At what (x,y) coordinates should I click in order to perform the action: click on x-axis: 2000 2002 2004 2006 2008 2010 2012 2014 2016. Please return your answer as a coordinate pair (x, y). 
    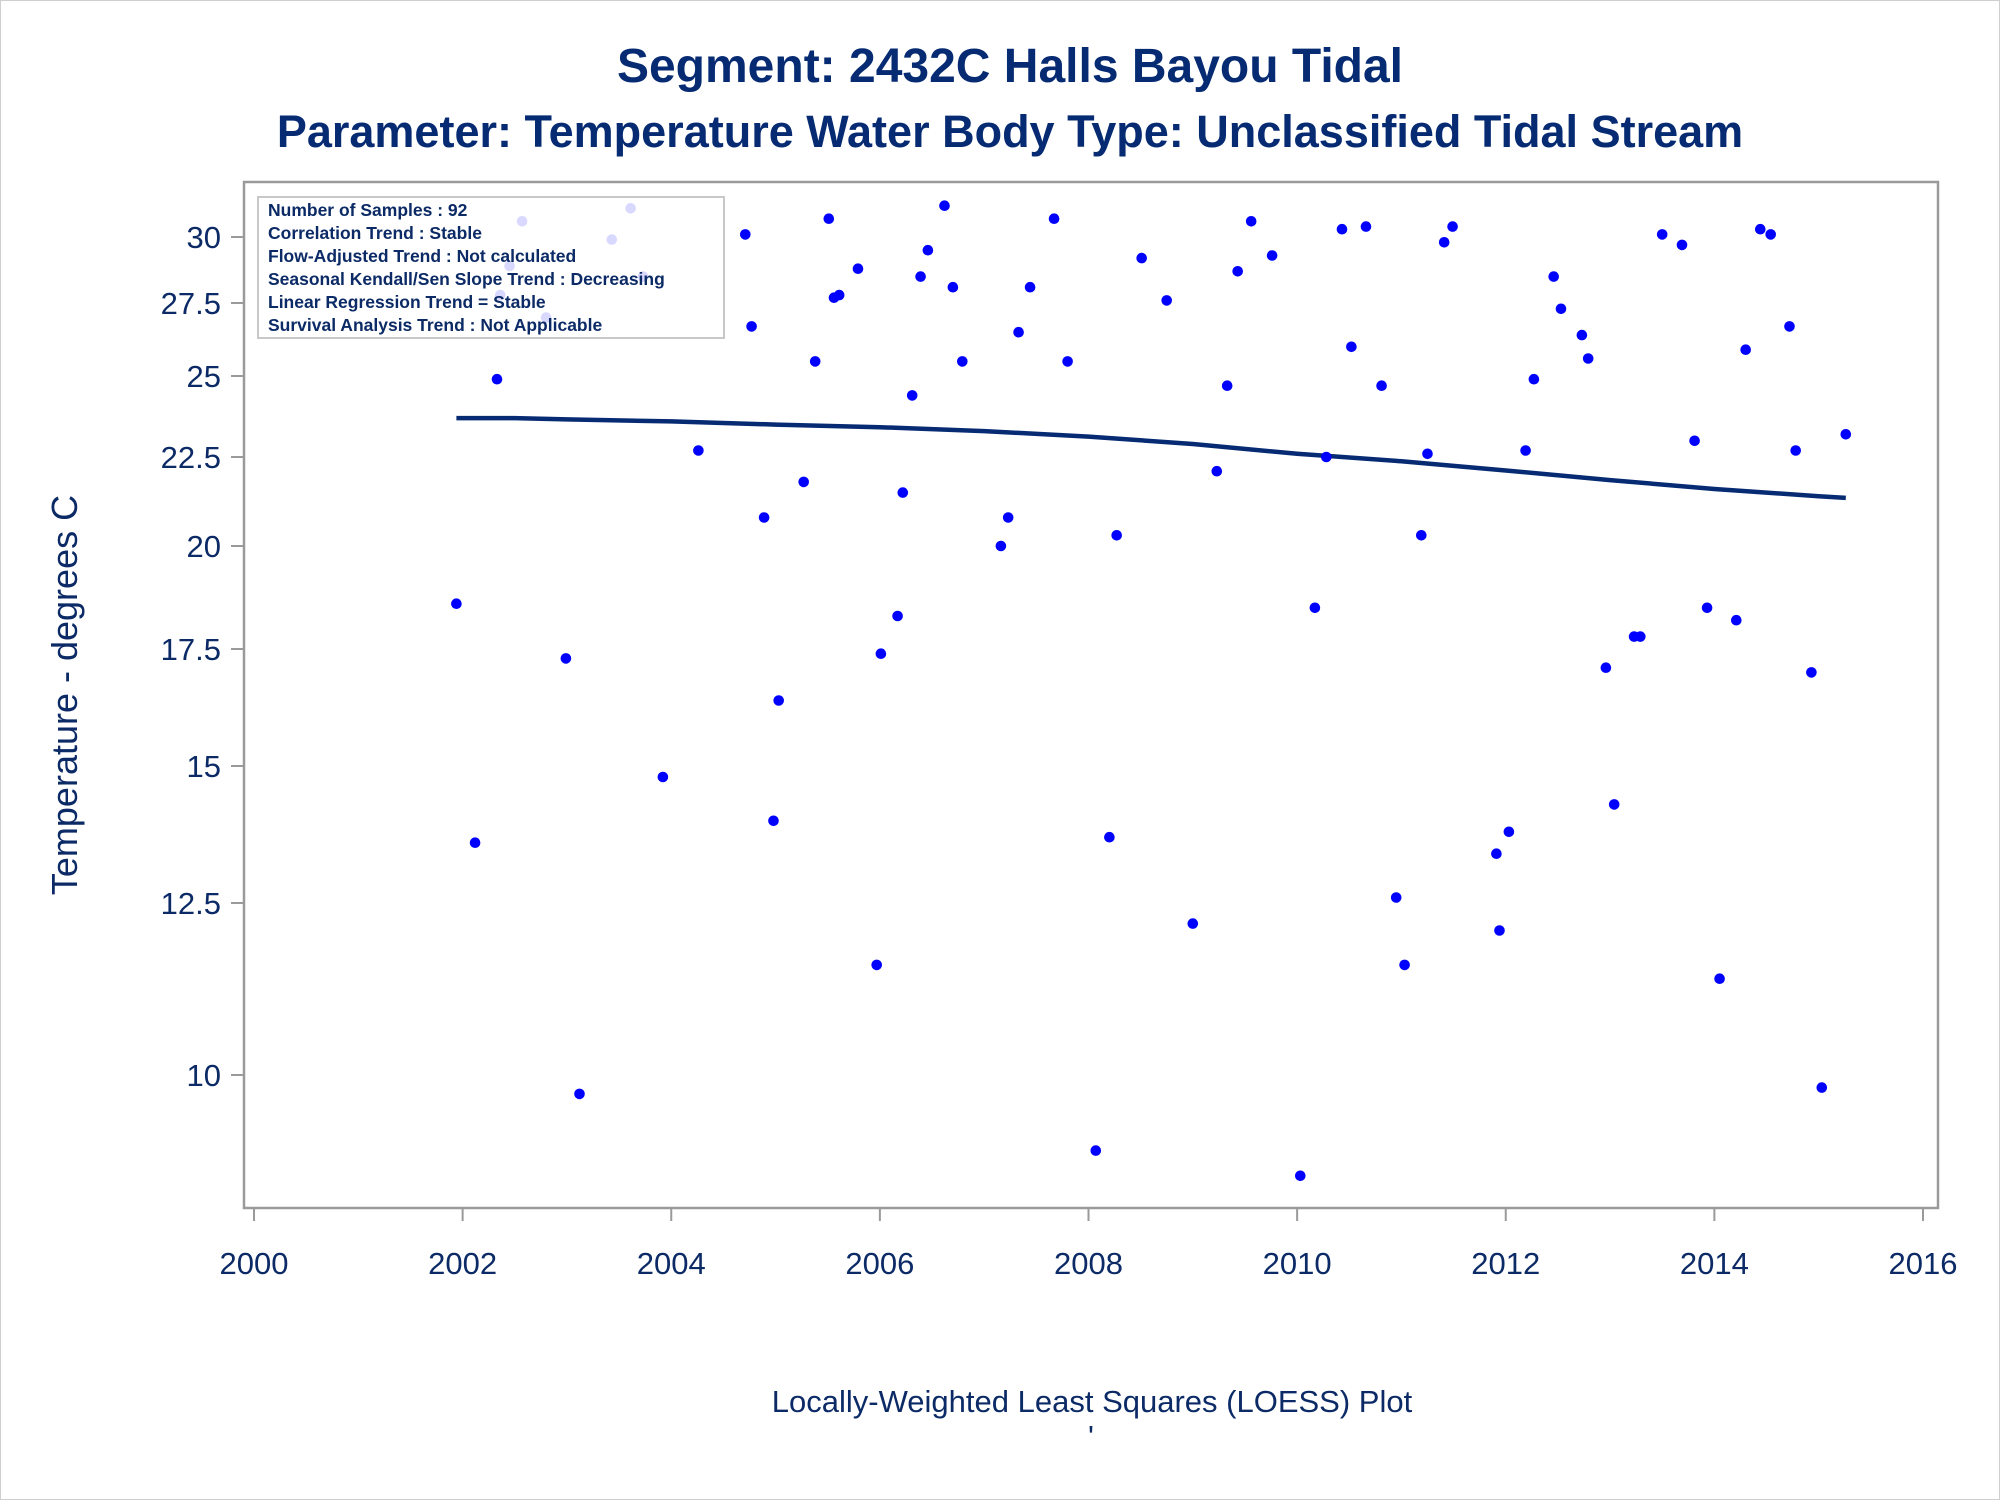
    Looking at the image, I should click on (1089, 1244).